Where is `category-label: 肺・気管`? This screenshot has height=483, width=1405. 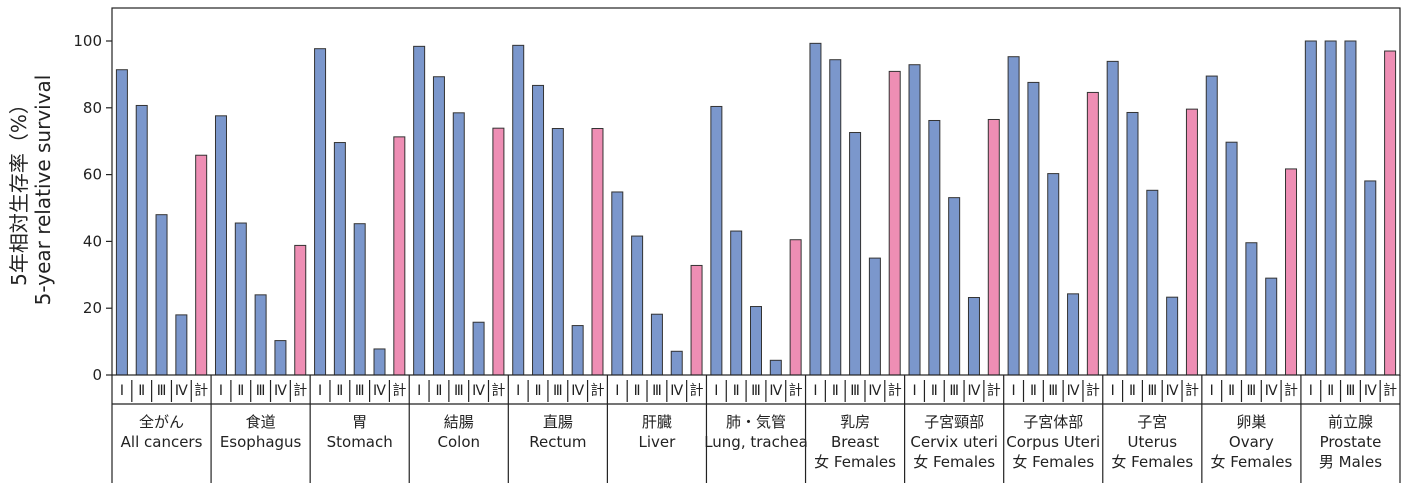 category-label: 肺・気管 is located at coordinates (756, 422).